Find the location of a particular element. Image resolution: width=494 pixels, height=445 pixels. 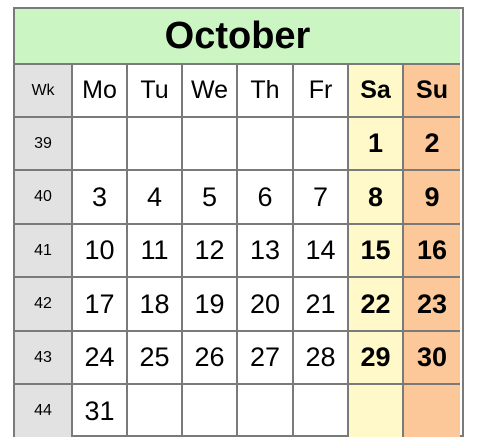

day-cell-sunday: 2 is located at coordinates (432, 144).